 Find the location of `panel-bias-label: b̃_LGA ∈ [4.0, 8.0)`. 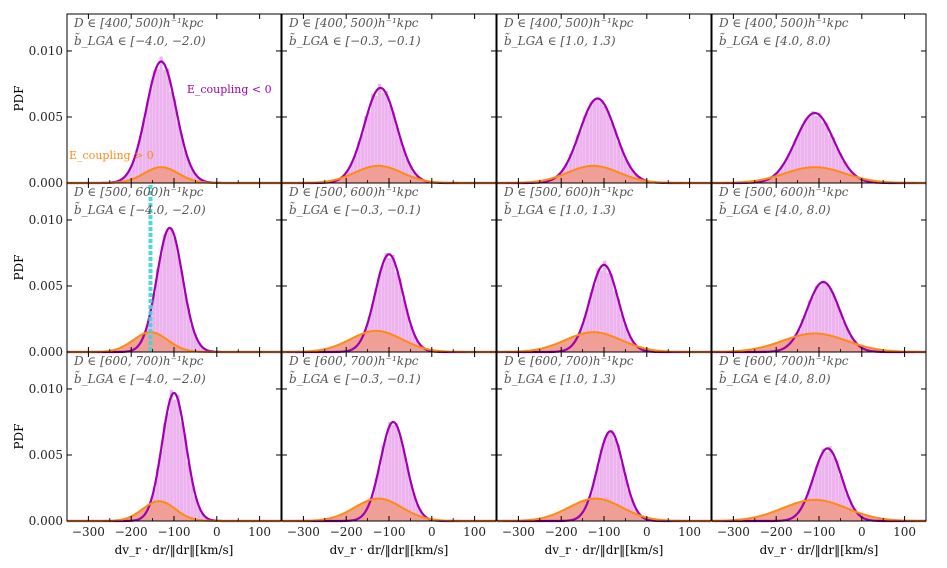

panel-bias-label: b̃_LGA ∈ [4.0, 8.0) is located at coordinates (775, 209).